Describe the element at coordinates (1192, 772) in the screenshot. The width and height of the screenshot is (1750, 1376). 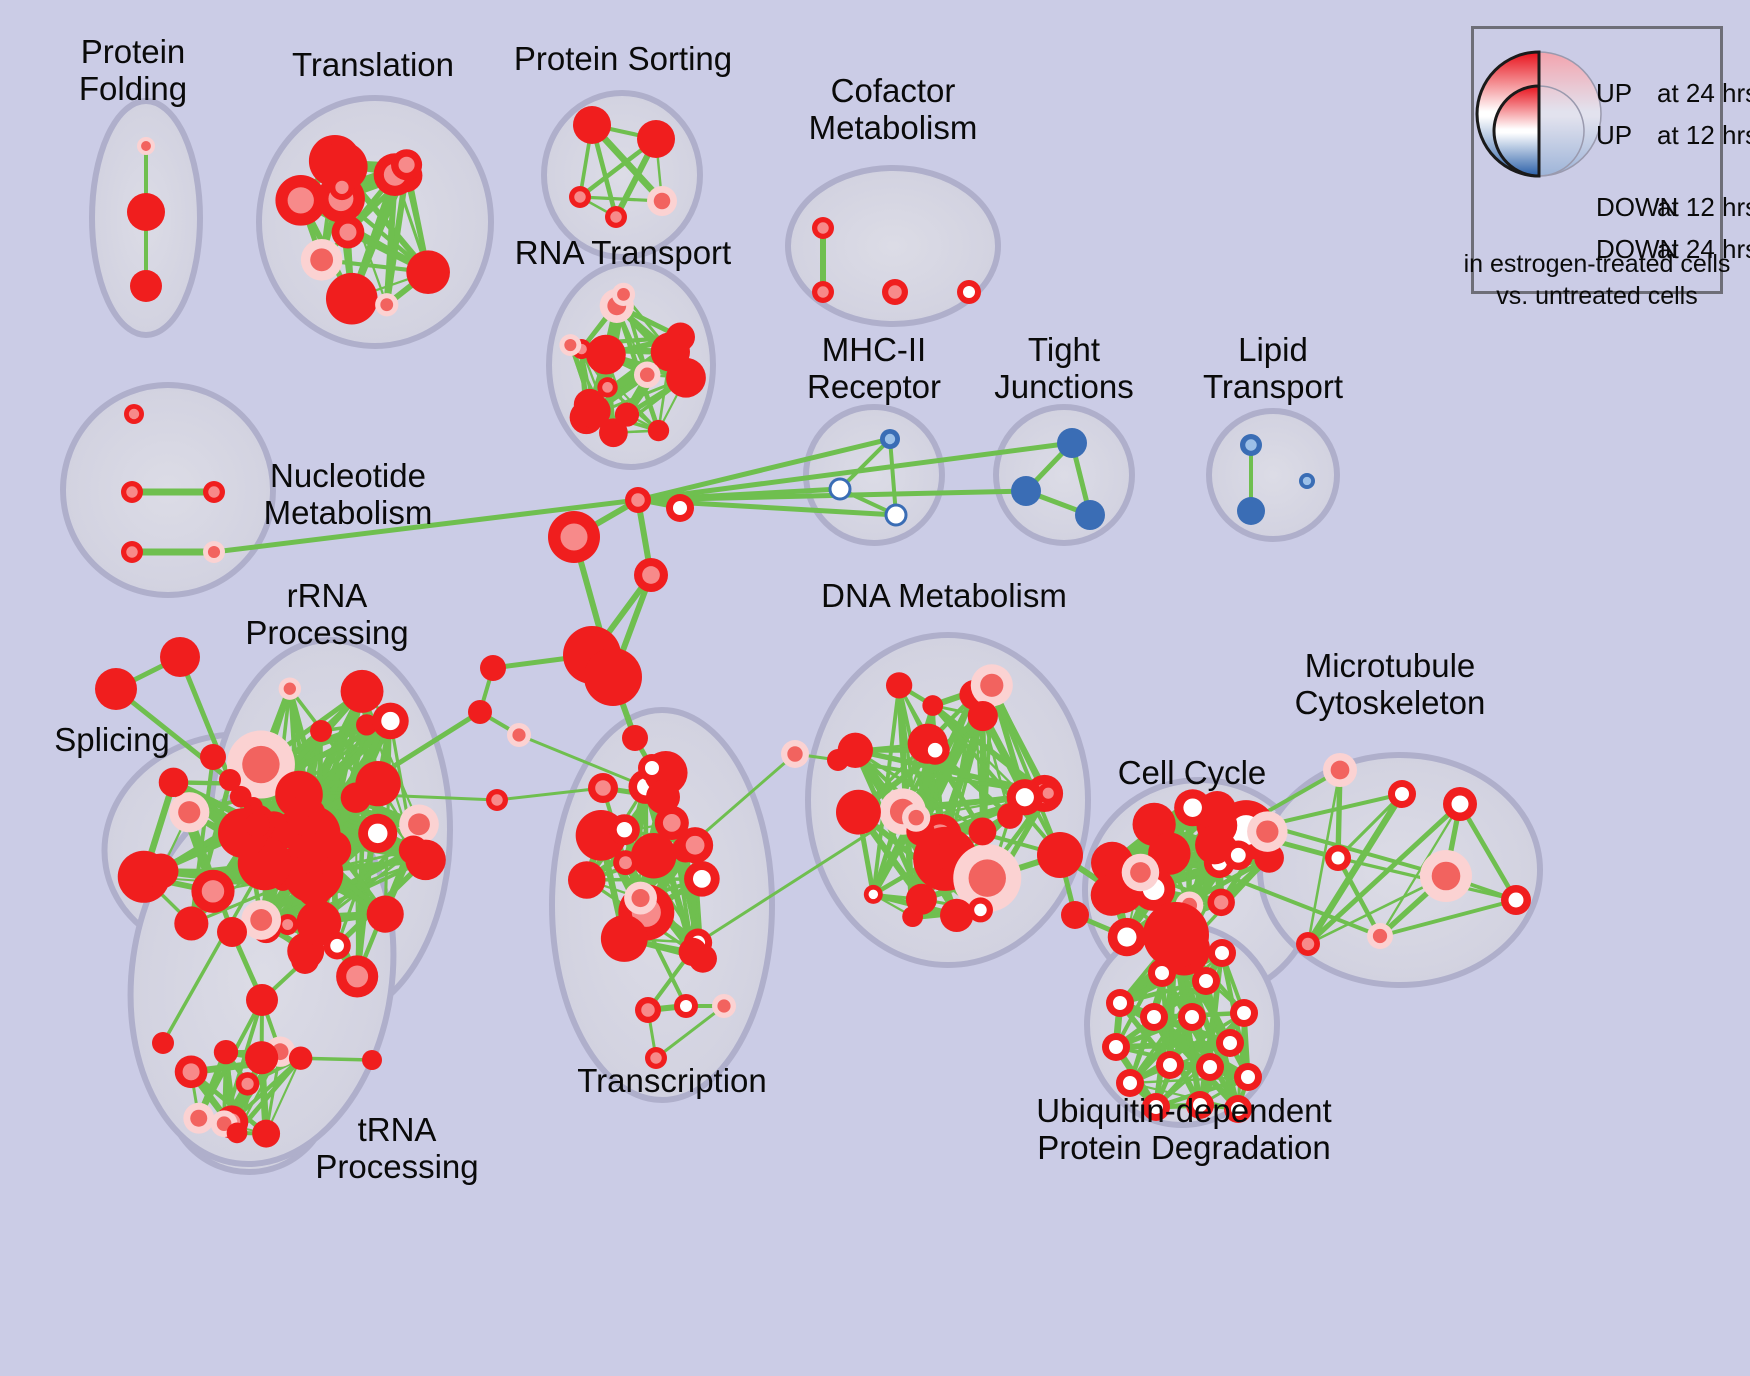
I see `cluster-label-cell-cycle: Cell Cycle` at that location.